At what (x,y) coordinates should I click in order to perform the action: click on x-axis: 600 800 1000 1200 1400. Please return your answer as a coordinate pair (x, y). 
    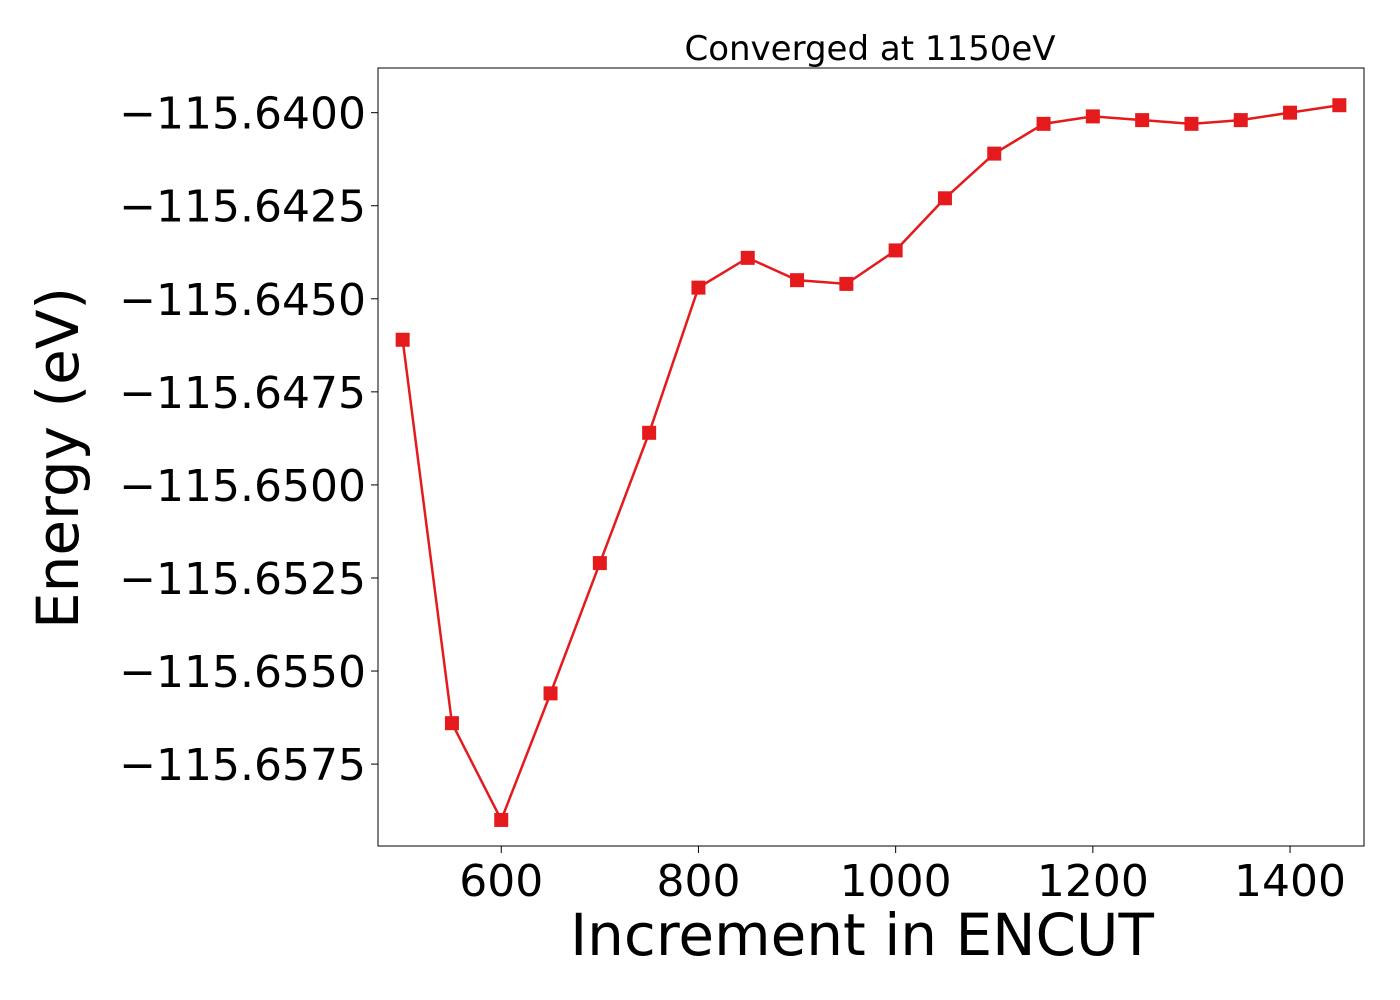
    Looking at the image, I should click on (902, 876).